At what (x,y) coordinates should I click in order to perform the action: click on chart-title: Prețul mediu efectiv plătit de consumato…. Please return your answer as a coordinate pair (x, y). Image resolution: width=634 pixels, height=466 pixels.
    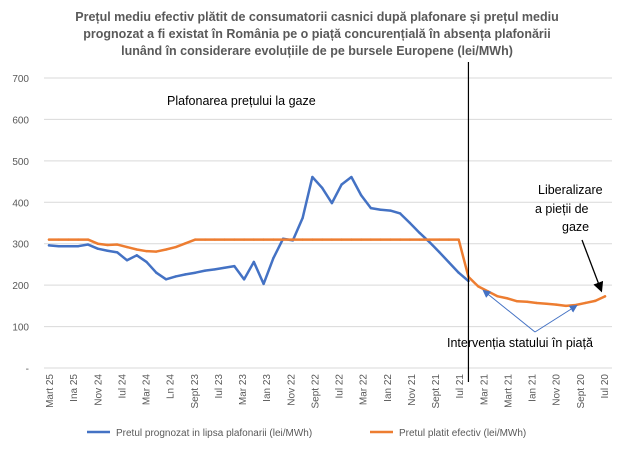
    Looking at the image, I should click on (316, 34).